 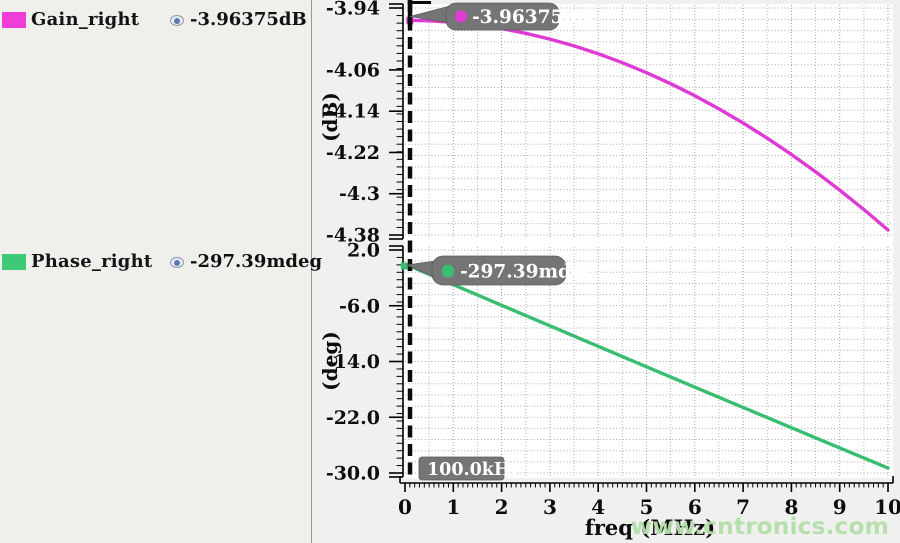 What do you see at coordinates (155, 21) in the screenshot?
I see `legend-item-gain-right: Gain_right -3.96375dB` at bounding box center [155, 21].